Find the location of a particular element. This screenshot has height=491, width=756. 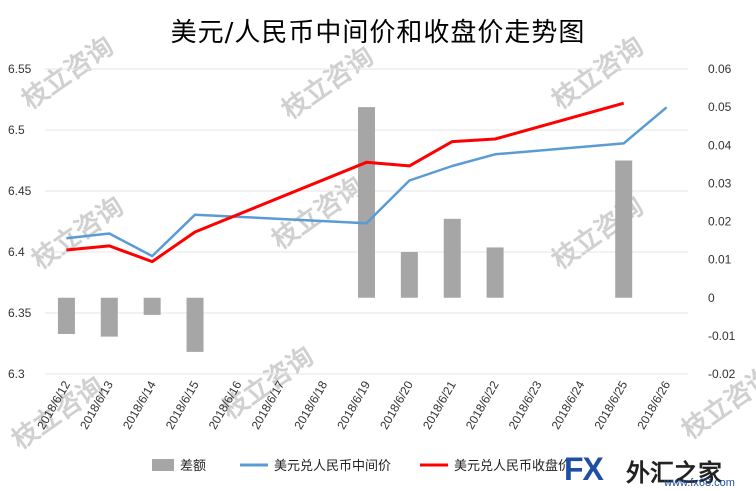

left-tick-label: 6.35 is located at coordinates (20, 313).